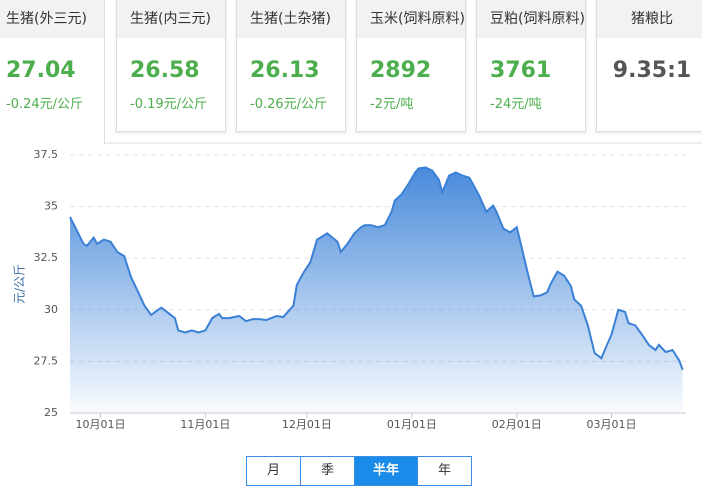  What do you see at coordinates (531, 19) in the screenshot?
I see `card-title: 豆粕(饲料原料)` at bounding box center [531, 19].